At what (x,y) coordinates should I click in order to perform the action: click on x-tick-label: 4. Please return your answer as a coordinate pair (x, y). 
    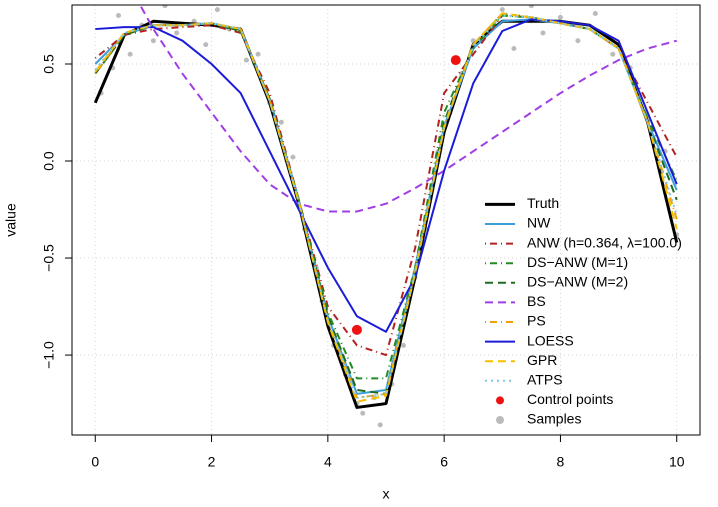
    Looking at the image, I should click on (328, 462).